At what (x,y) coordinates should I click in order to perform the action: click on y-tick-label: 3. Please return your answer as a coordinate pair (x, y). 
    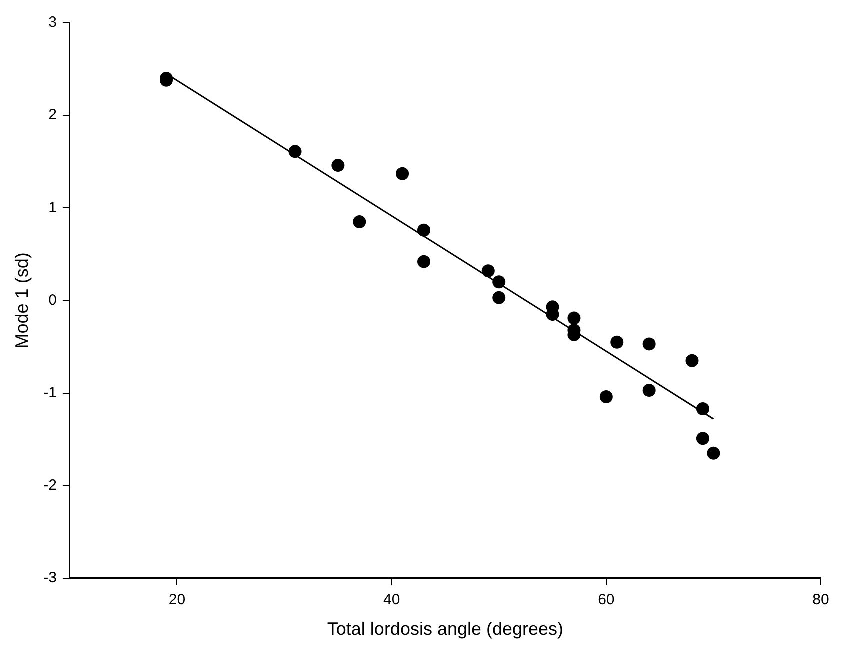
    Looking at the image, I should click on (52, 23).